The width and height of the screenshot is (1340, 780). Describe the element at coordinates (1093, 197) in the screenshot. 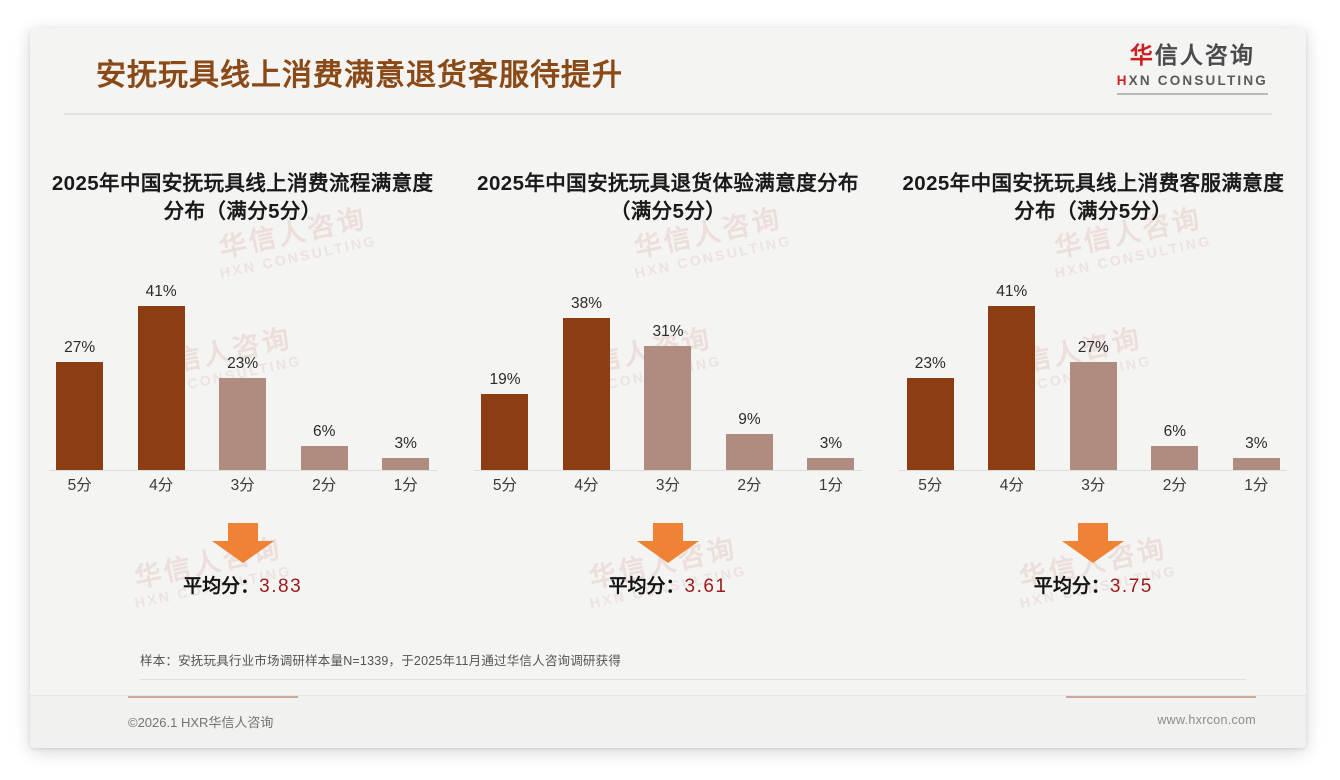

I see `chart-title: 2025年中国安抚玩具线上消费客服满意度分布（满分5分）` at that location.